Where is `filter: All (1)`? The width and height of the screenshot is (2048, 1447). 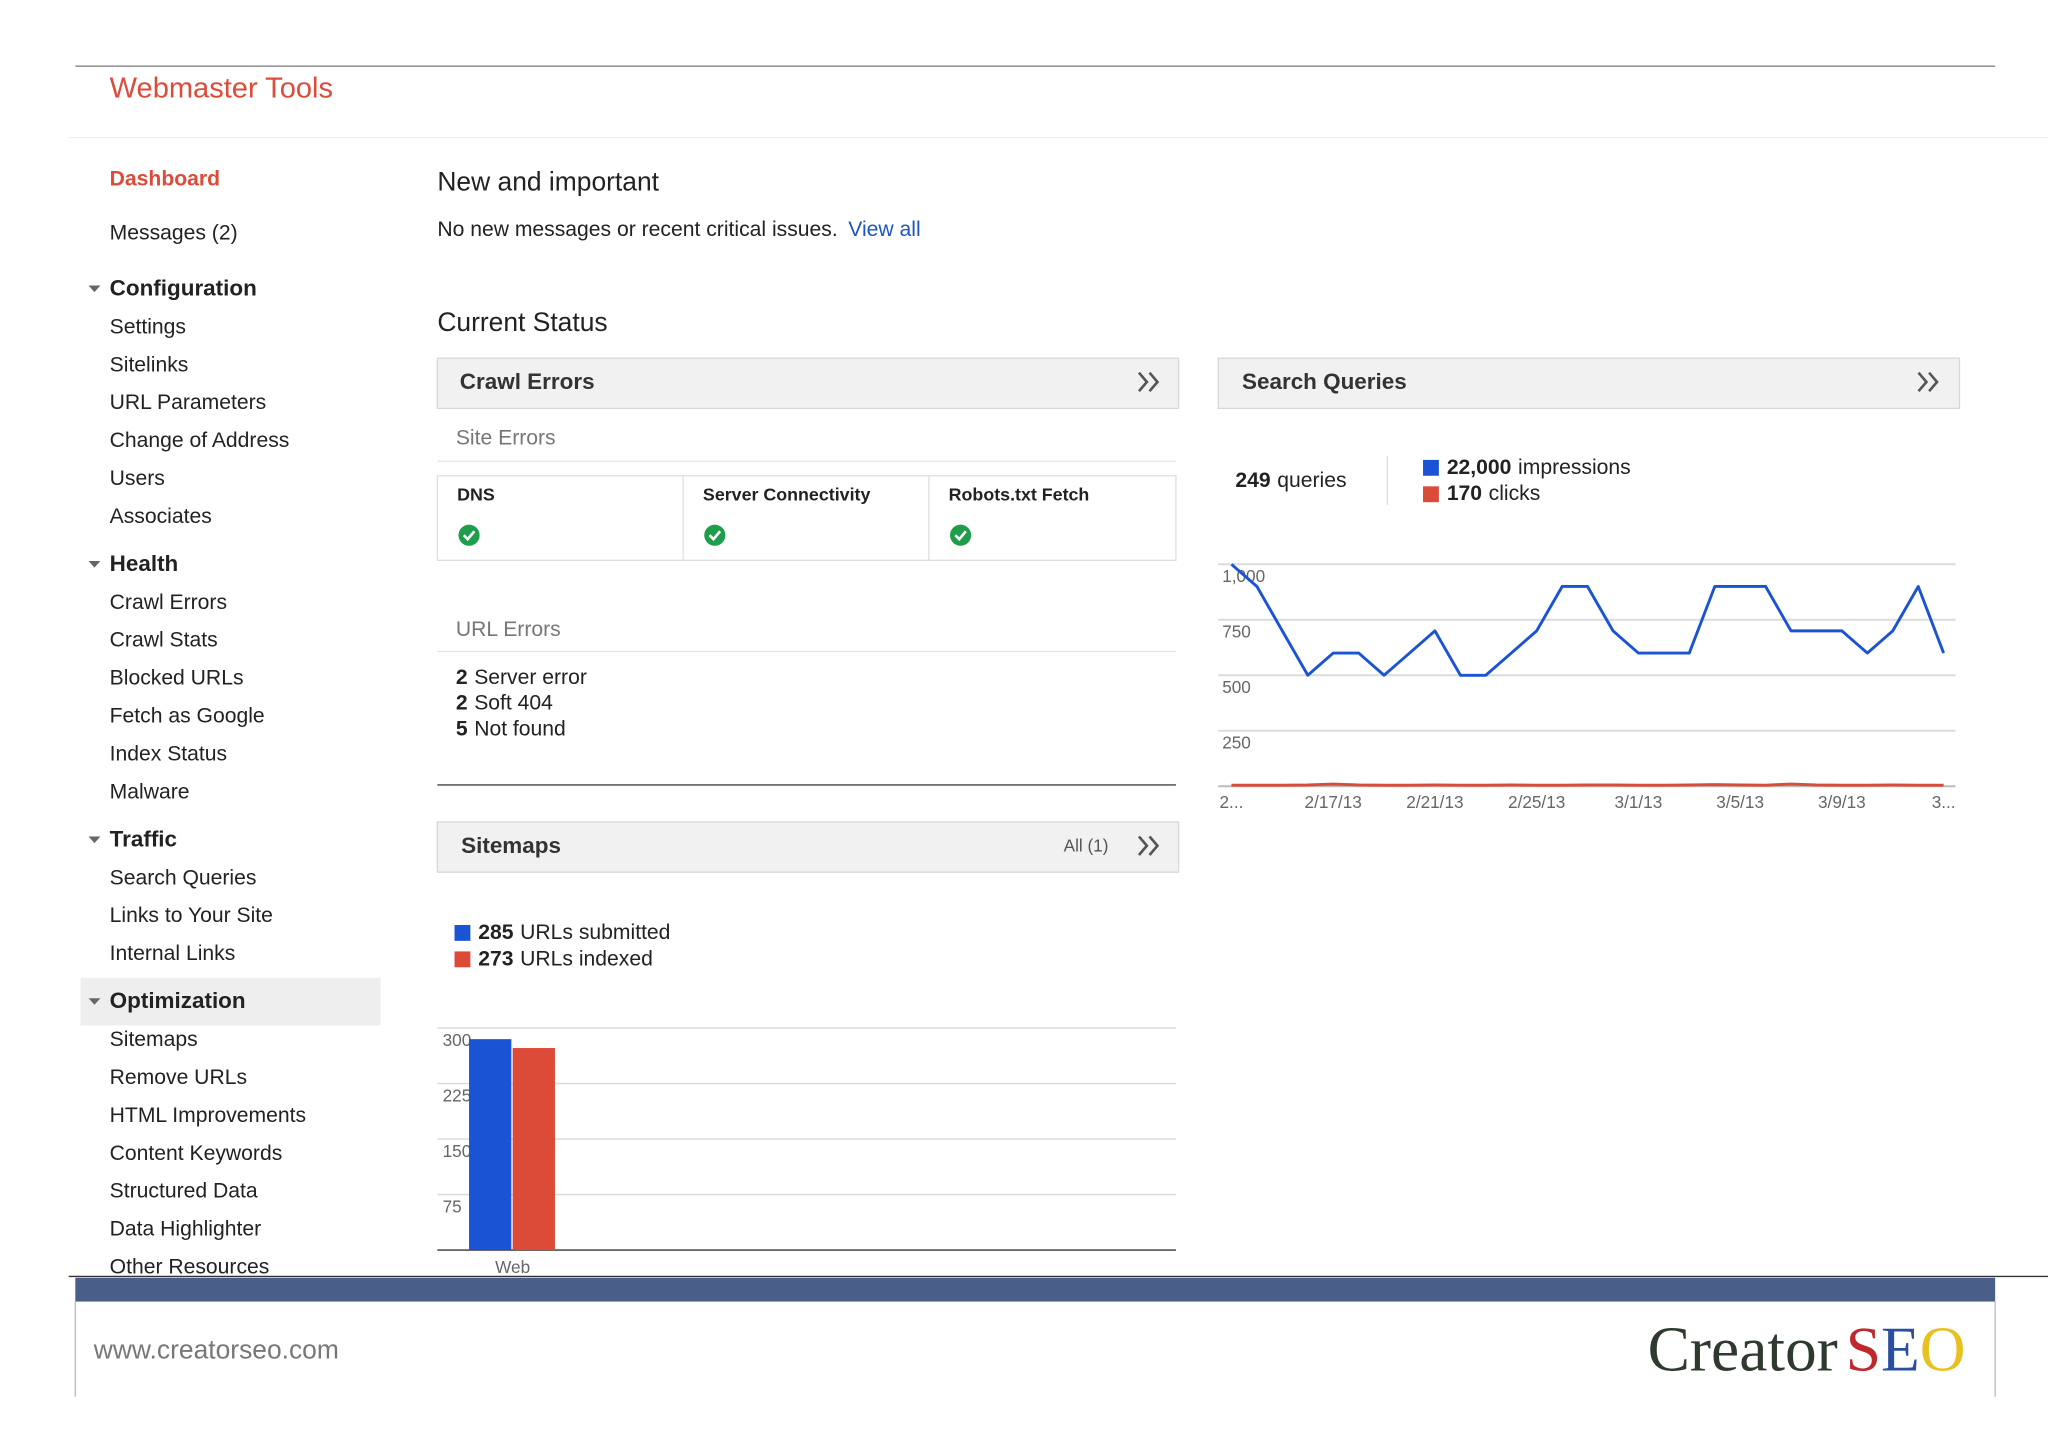 filter: All (1) is located at coordinates (1086, 846).